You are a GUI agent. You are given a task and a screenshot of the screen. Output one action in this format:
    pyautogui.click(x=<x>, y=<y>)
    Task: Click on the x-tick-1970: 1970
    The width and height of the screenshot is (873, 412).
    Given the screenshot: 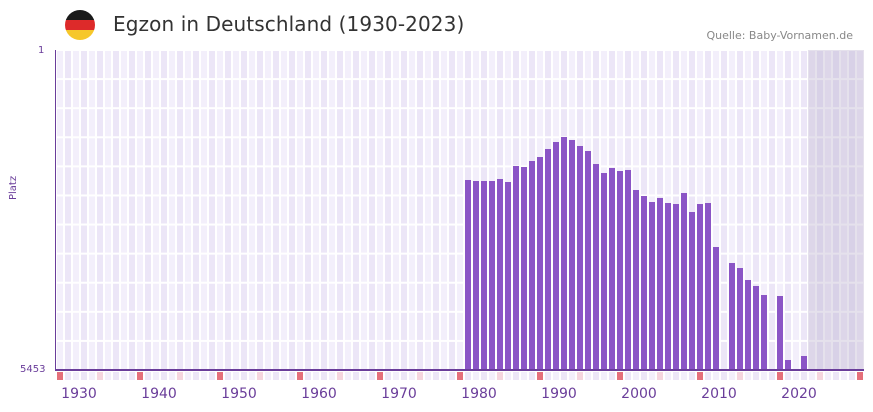 What is the action you would take?
    pyautogui.click(x=399, y=394)
    